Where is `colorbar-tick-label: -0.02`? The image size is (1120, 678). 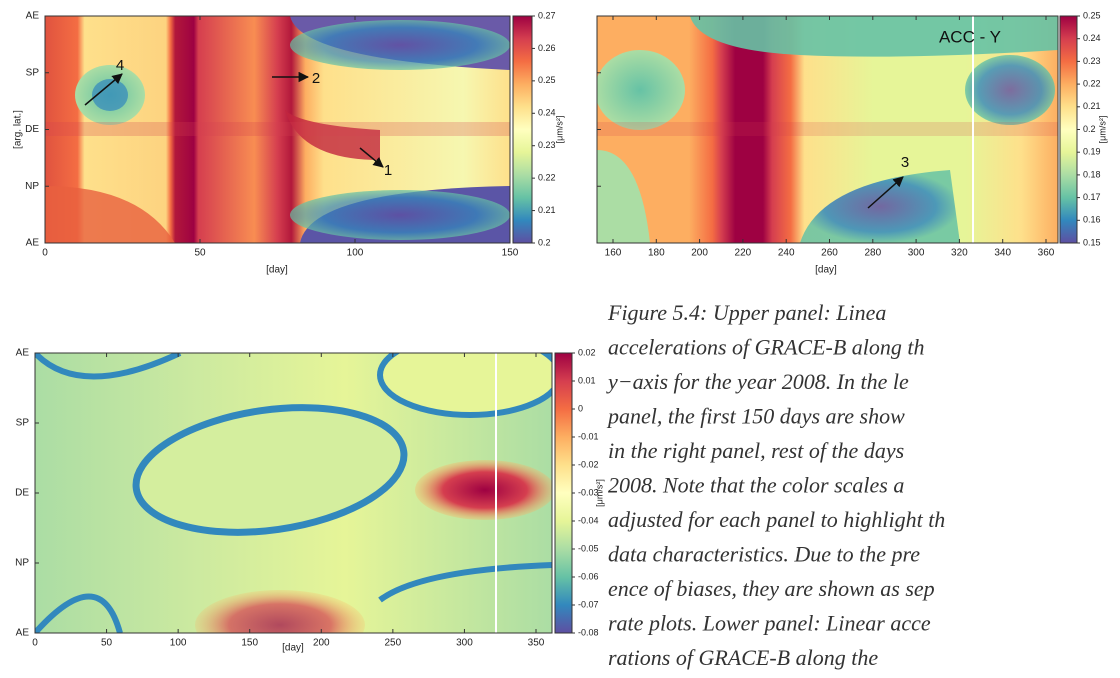
colorbar-tick-label: -0.02 is located at coordinates (588, 464).